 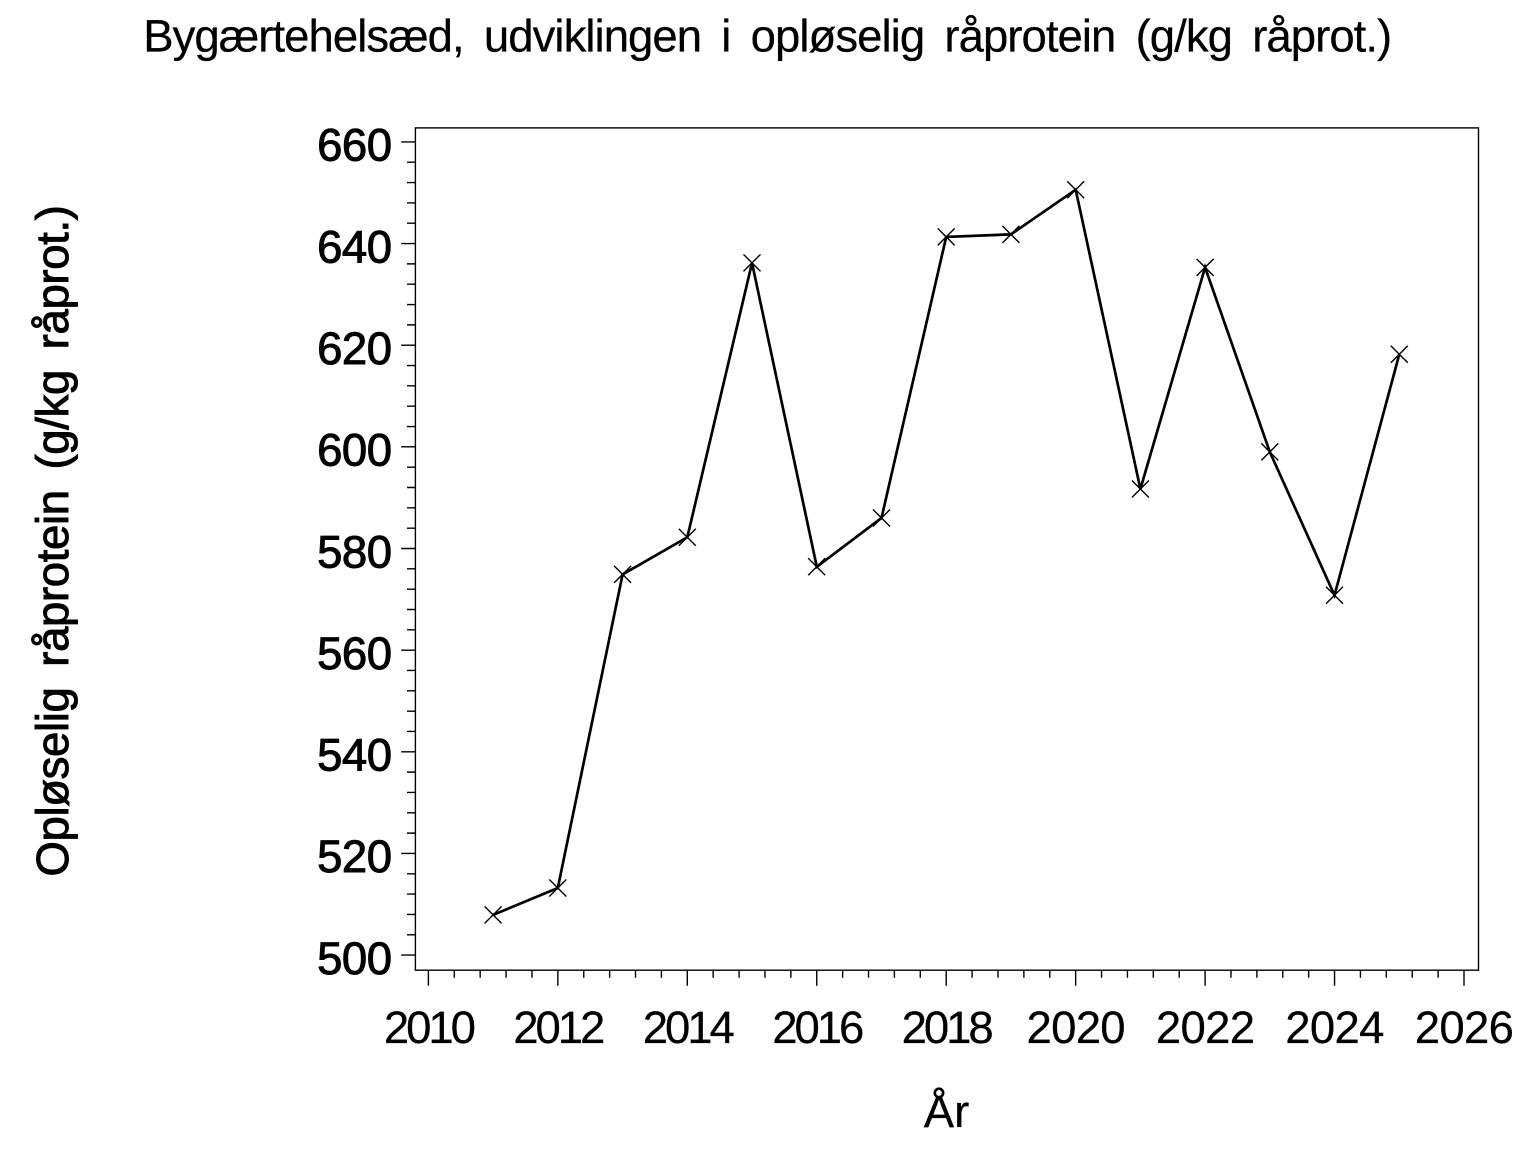 I want to click on svg-text: 500, so click(x=354, y=958).